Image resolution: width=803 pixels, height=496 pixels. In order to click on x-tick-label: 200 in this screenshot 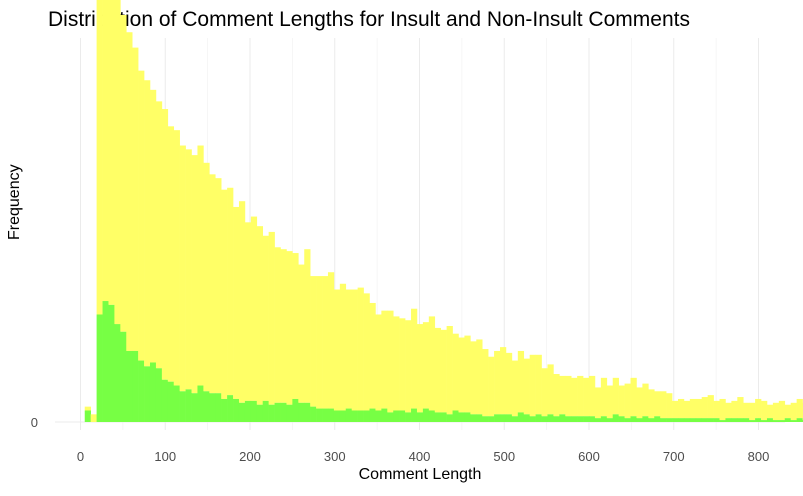, I will do `click(250, 456)`.